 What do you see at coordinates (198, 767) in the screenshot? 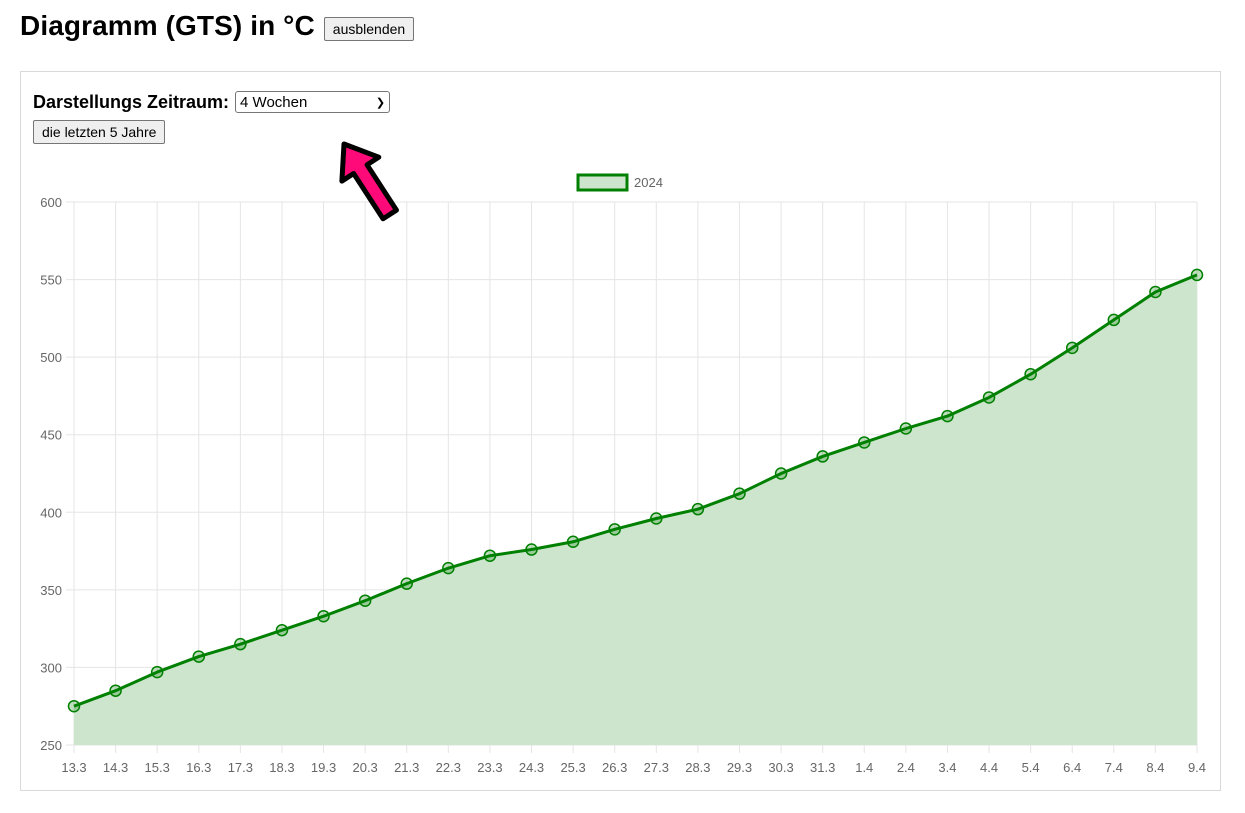
I see `x-tick-label: 16.3` at bounding box center [198, 767].